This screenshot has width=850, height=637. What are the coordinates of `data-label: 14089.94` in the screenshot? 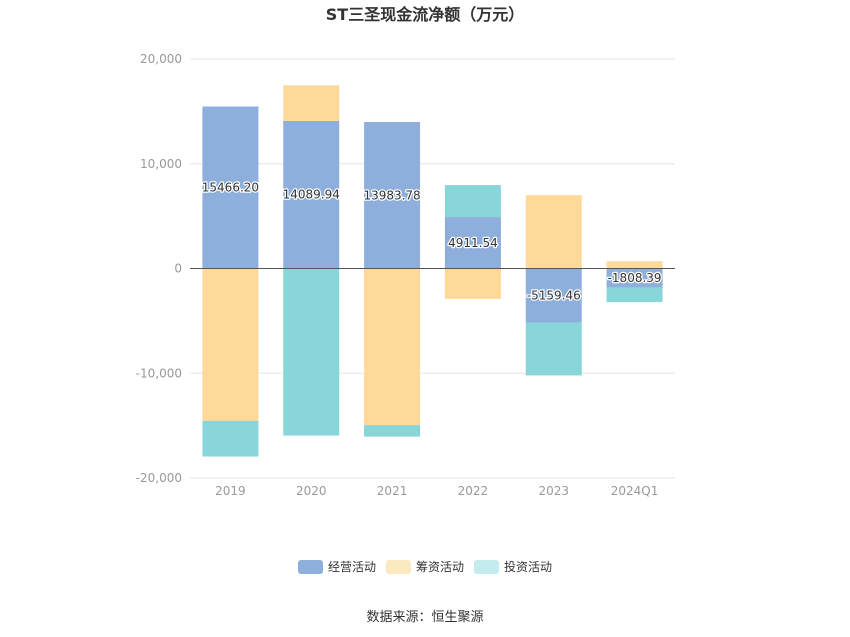 It's located at (311, 195).